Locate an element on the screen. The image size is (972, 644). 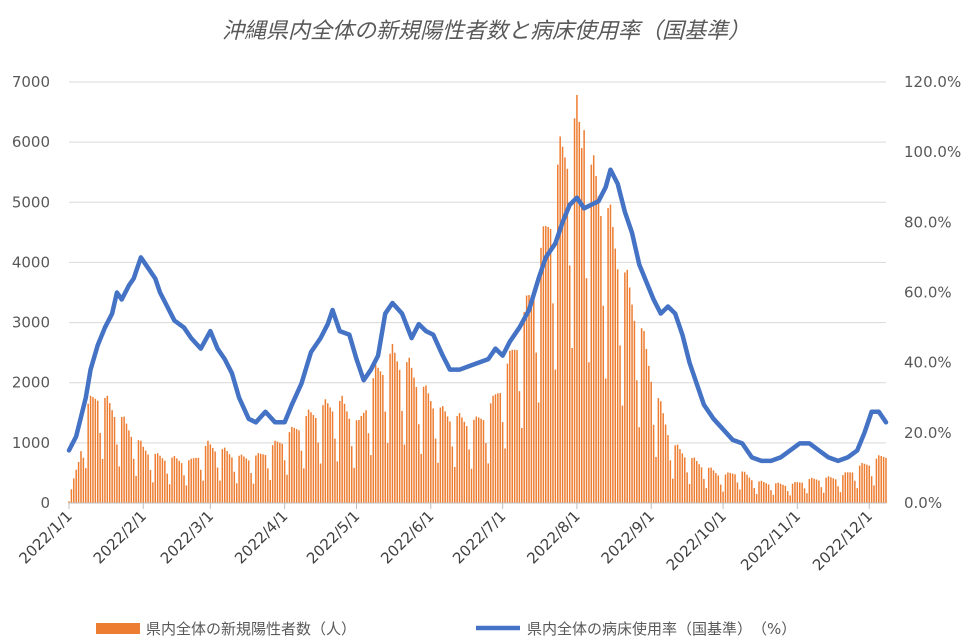
legend-bar-label: 県内全体の新規陽性者数（人） is located at coordinates (251, 629).